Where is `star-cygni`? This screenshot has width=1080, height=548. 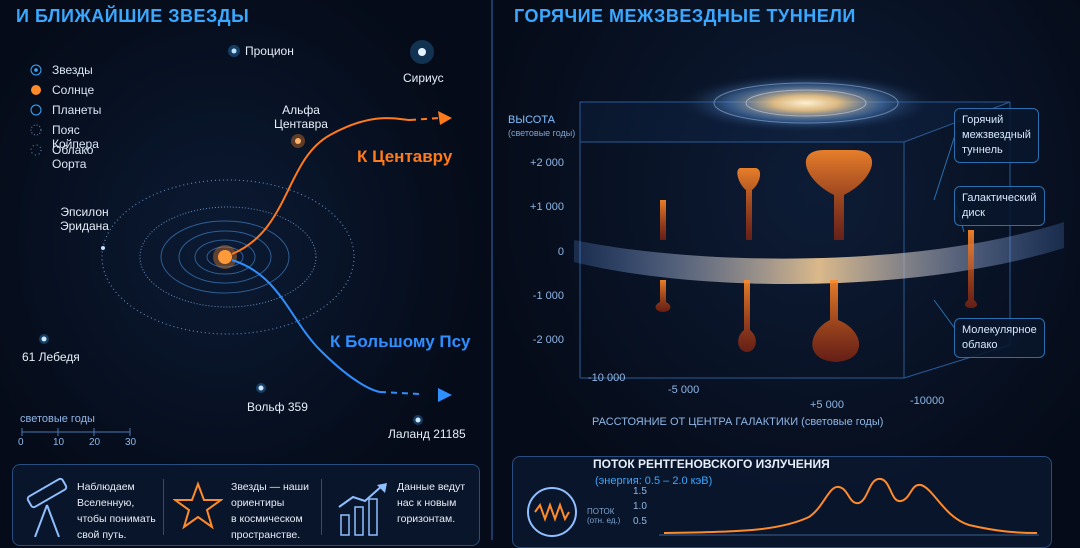
star-cygni is located at coordinates (44, 339).